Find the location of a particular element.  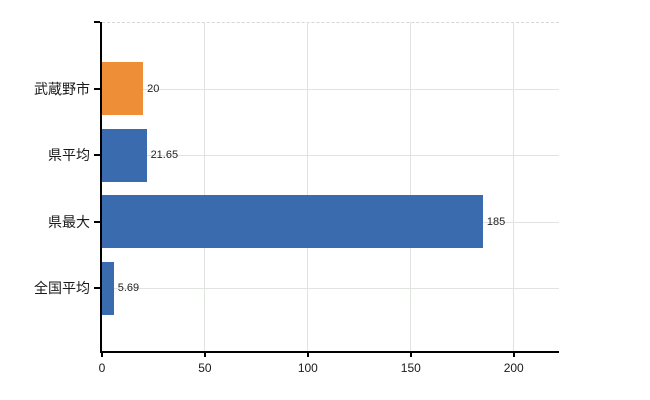

x-axis-tick-label: 150 is located at coordinates (410, 368).